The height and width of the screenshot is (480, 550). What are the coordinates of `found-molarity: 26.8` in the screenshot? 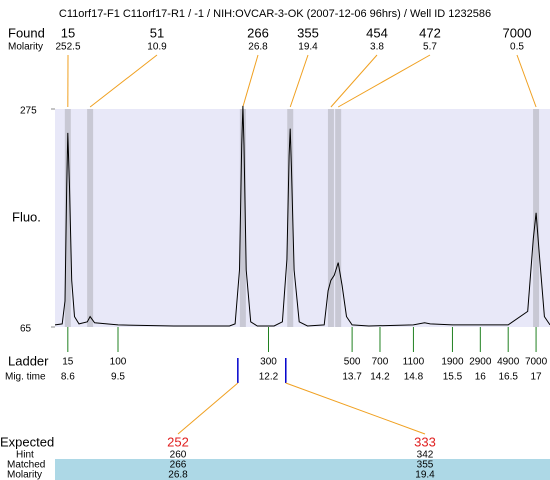 It's located at (258, 47).